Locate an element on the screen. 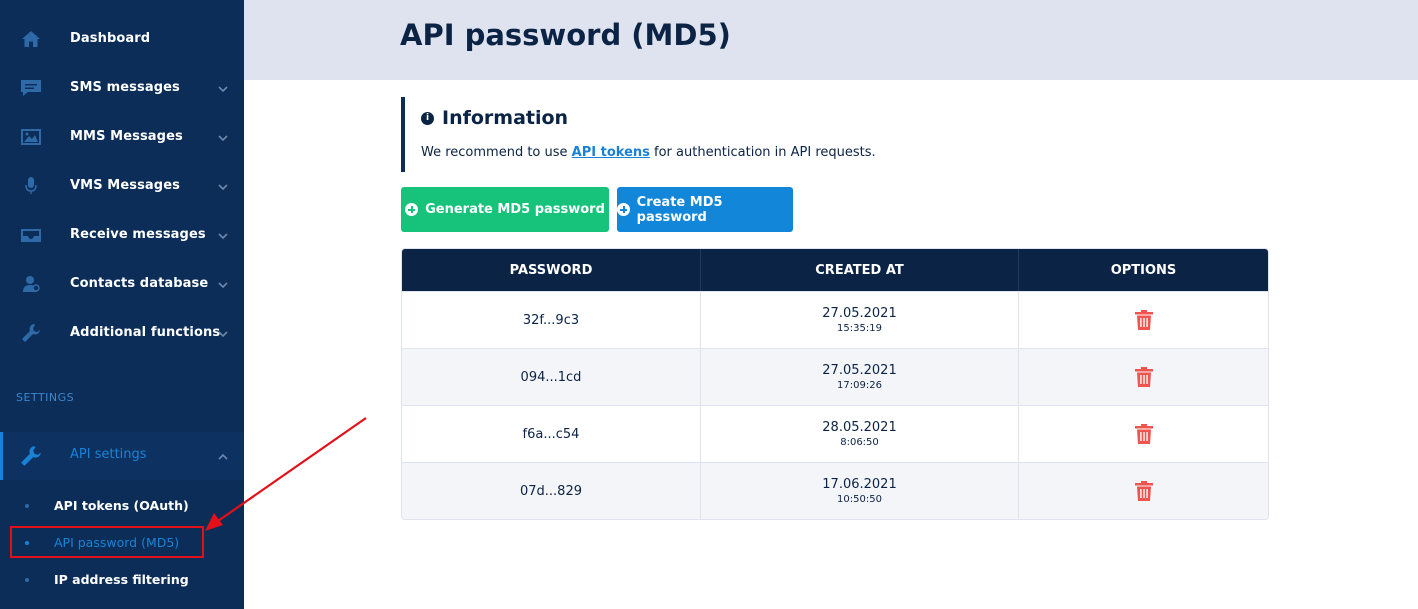 This screenshot has height=609, width=1418. sidebar-item-receive-messages: Receive messages is located at coordinates (122, 234).